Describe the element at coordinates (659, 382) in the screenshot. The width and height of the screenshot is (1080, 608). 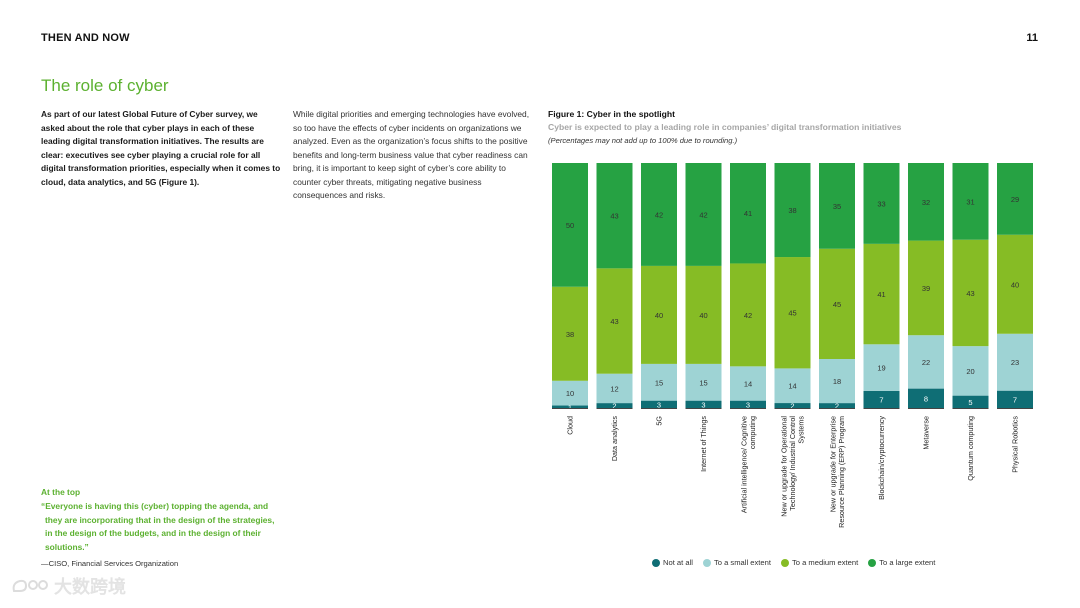
I see `bar-data-label: 15` at that location.